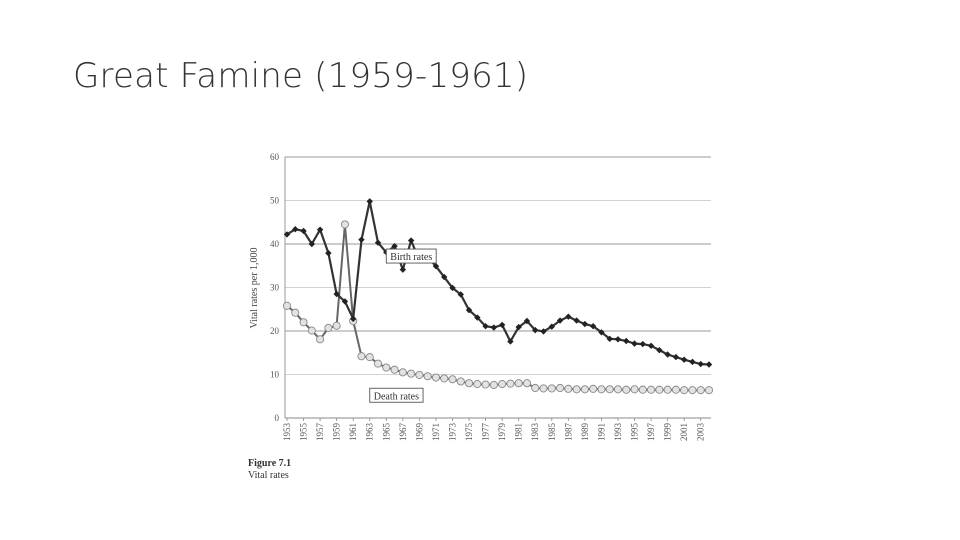 Image resolution: width=960 pixels, height=540 pixels. What do you see at coordinates (287, 432) in the screenshot?
I see `x-tick-label: 1953` at bounding box center [287, 432].